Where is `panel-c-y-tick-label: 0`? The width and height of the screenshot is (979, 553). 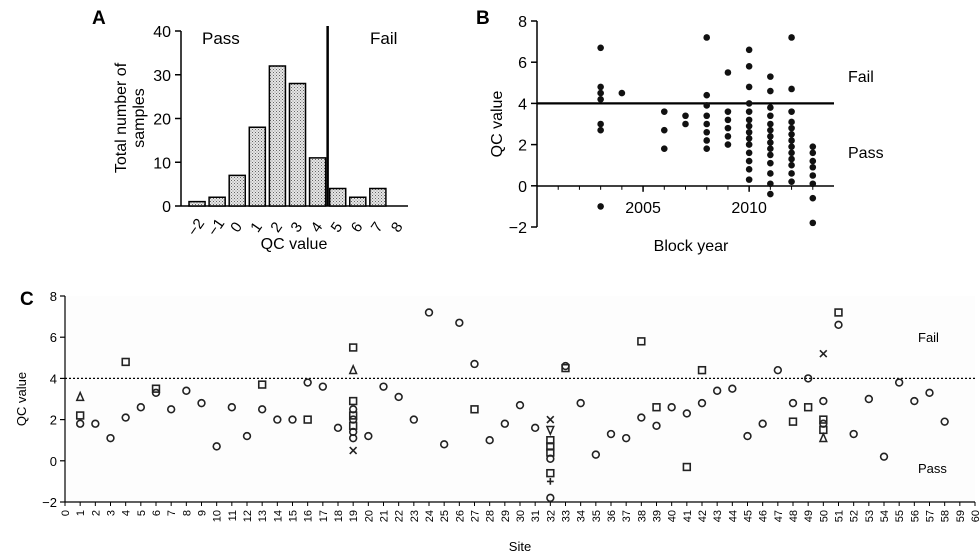 panel-c-y-tick-label: 0 is located at coordinates (53, 461).